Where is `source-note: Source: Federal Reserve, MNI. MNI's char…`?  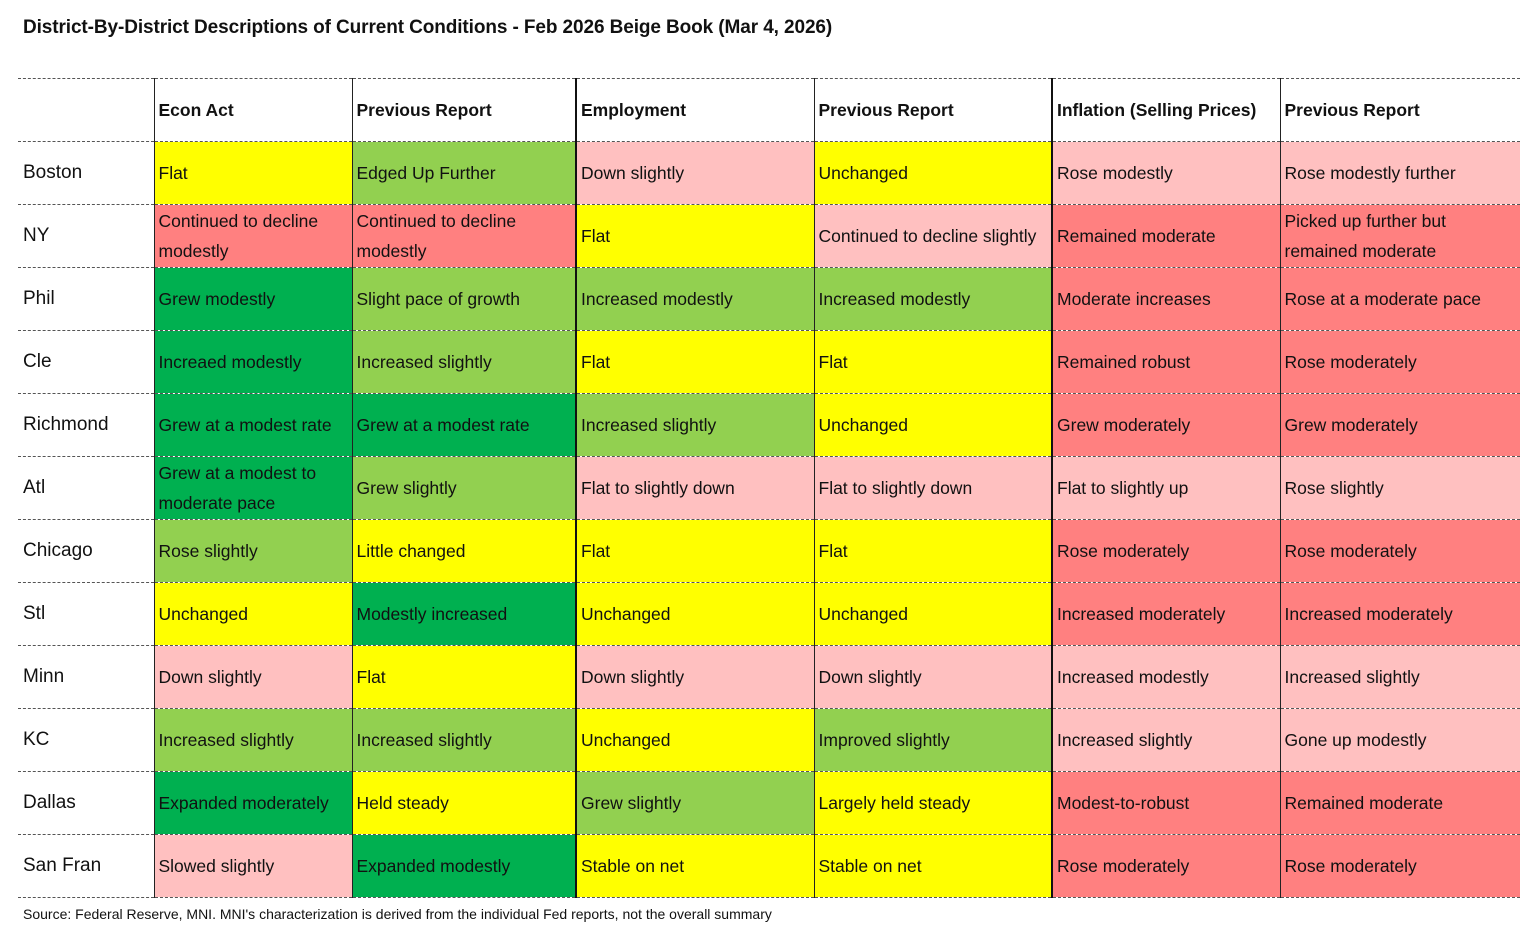
source-note: Source: Federal Reserve, MNI. MNI's char… is located at coordinates (397, 914).